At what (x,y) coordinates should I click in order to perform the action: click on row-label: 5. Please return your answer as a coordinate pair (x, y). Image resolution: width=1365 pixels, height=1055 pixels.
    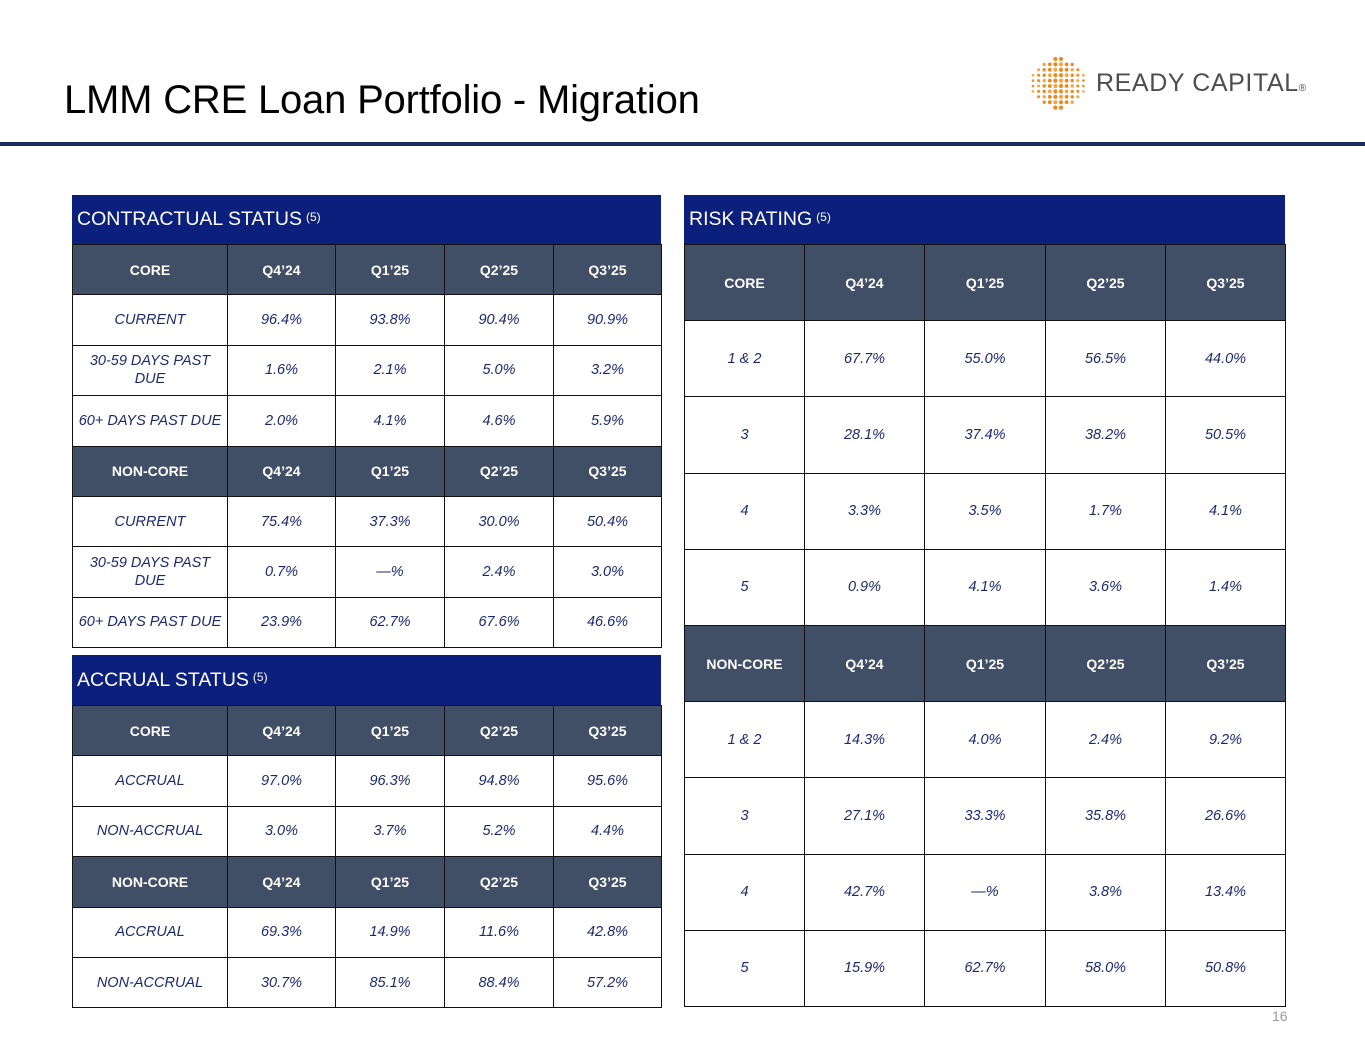
    Looking at the image, I should click on (744, 587).